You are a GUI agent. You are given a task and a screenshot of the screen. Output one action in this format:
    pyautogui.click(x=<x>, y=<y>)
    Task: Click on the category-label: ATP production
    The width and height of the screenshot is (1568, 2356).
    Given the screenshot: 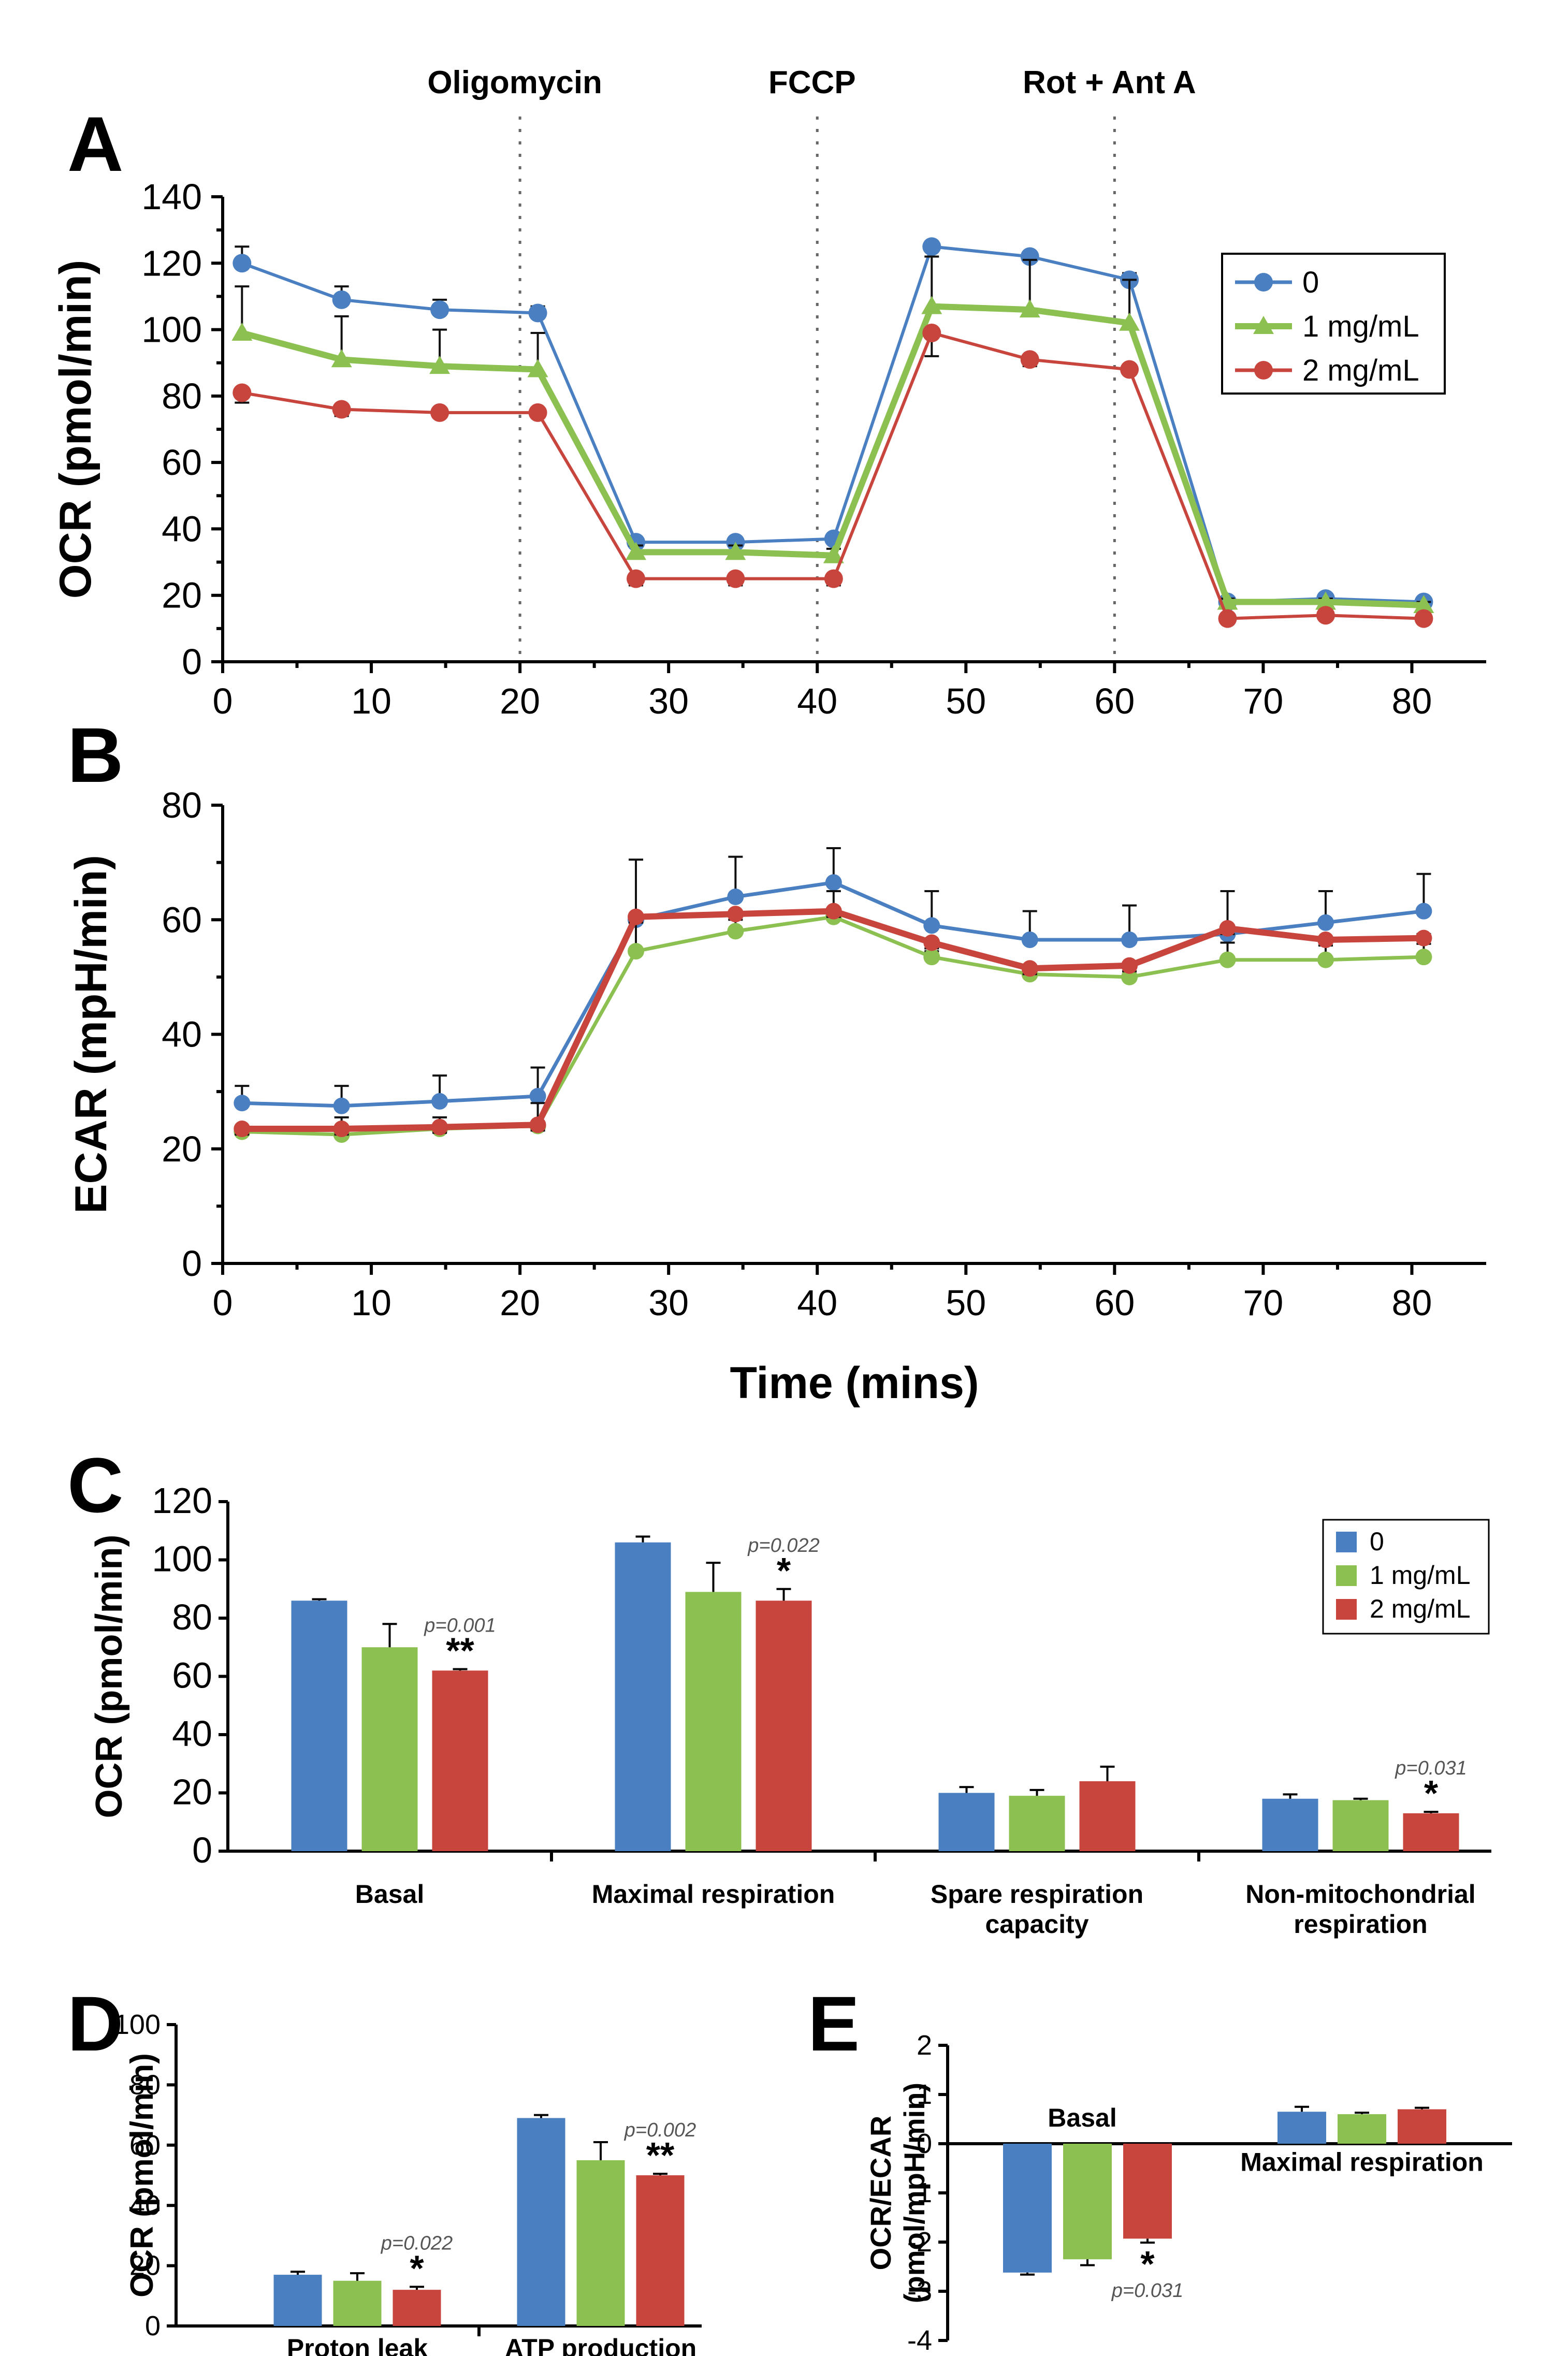 What is the action you would take?
    pyautogui.click(x=600, y=2345)
    